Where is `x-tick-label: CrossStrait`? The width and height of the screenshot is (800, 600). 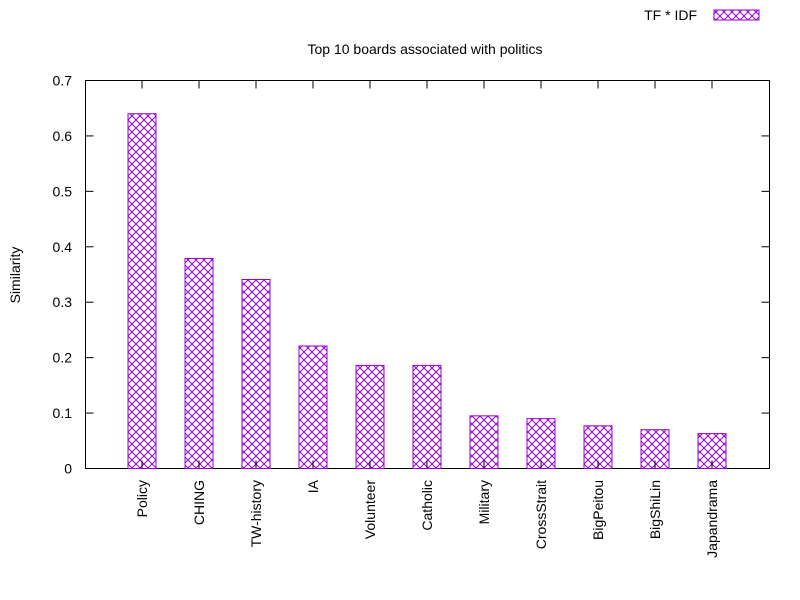 x-tick-label: CrossStrait is located at coordinates (541, 514).